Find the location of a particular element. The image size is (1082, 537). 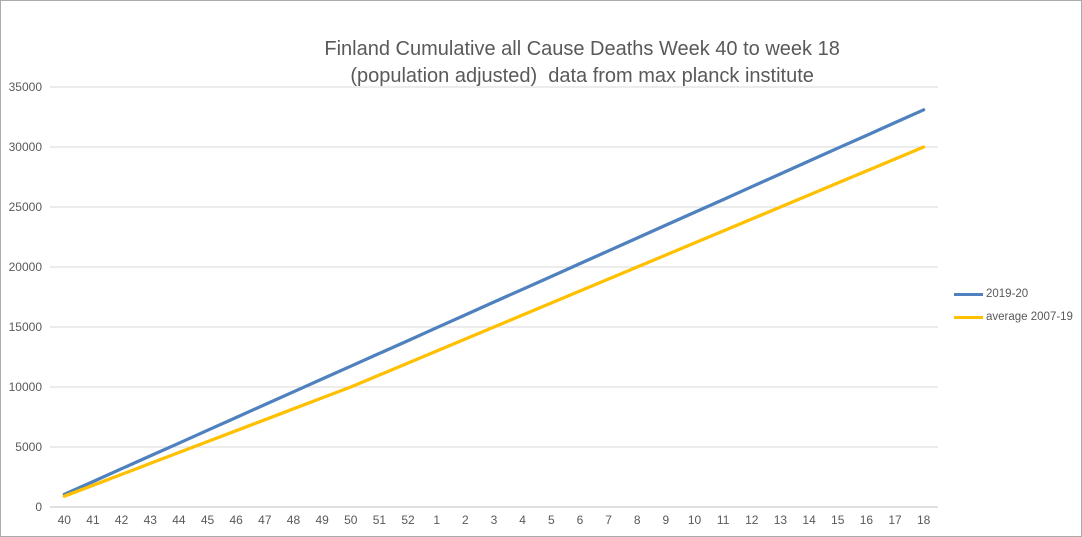

x-axis-tick-label: 45 is located at coordinates (207, 520).